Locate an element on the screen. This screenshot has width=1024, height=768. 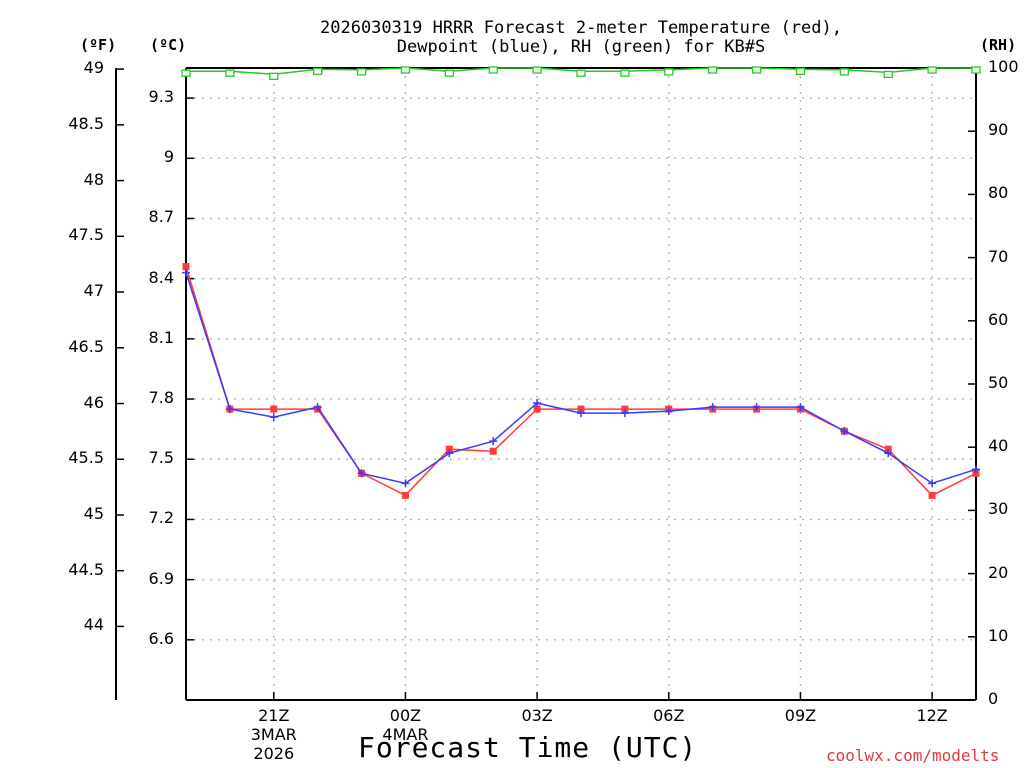
fahrenheit-tick-label: 44 is located at coordinates (93, 625).